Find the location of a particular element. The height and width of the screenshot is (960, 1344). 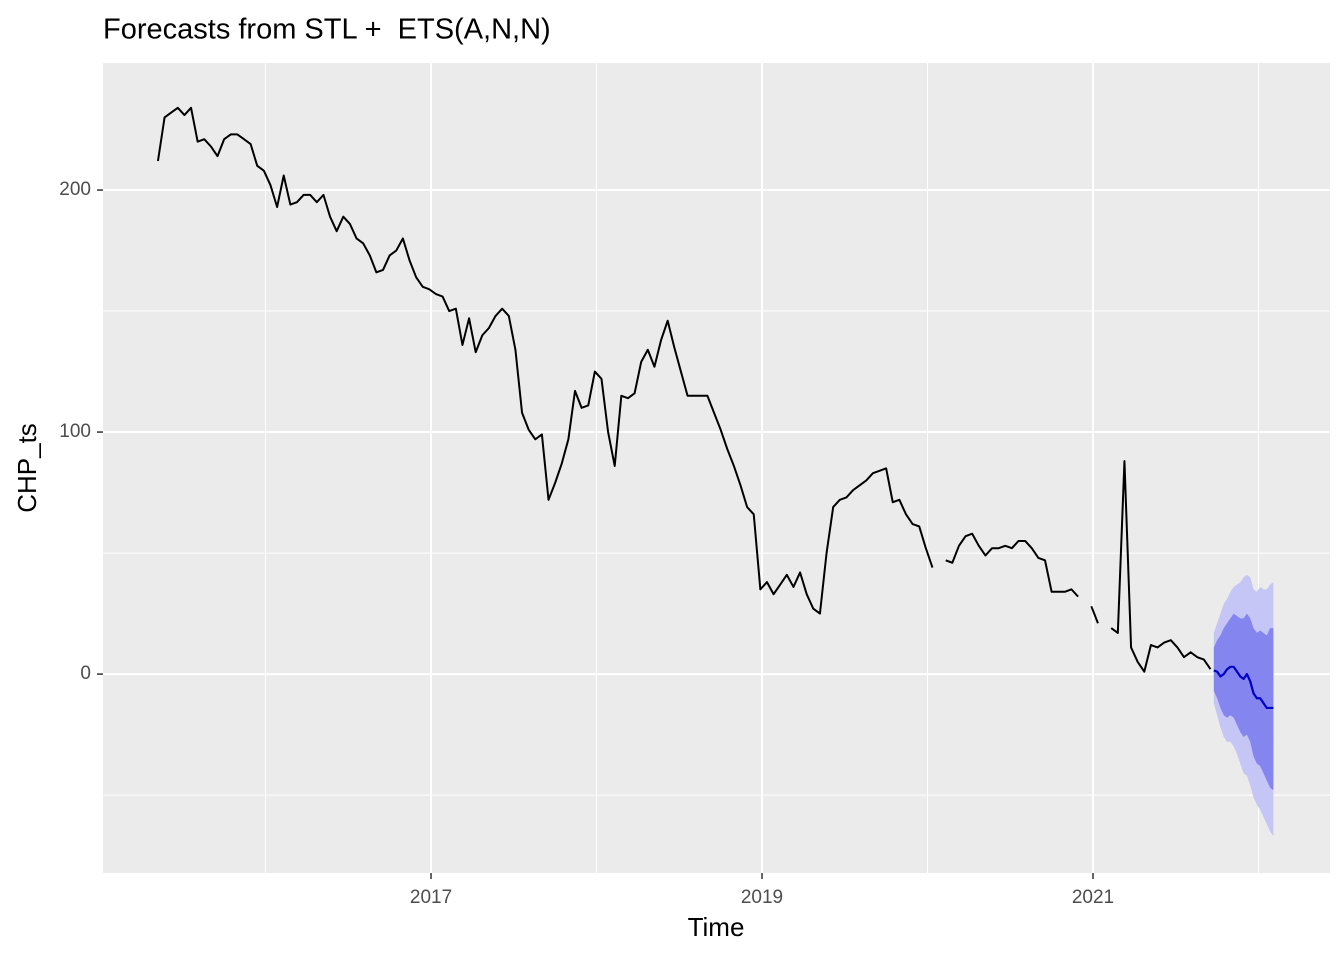

y-tick-label: 200 is located at coordinates (75, 189).